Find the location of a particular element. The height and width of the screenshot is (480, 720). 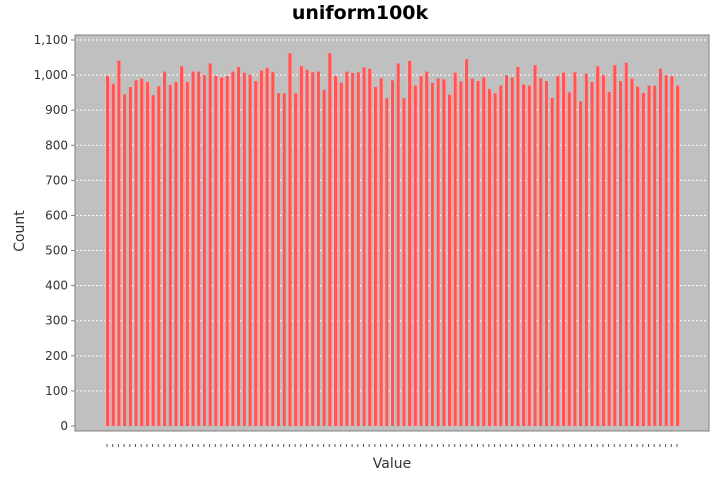

x-axis-label: Value is located at coordinates (392, 464).